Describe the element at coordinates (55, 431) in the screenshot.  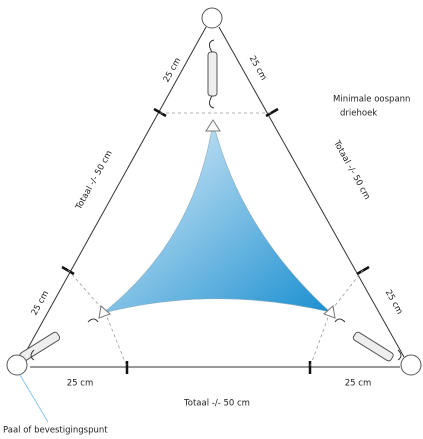
I see `post-label: Paal of bevestigingspunt` at that location.